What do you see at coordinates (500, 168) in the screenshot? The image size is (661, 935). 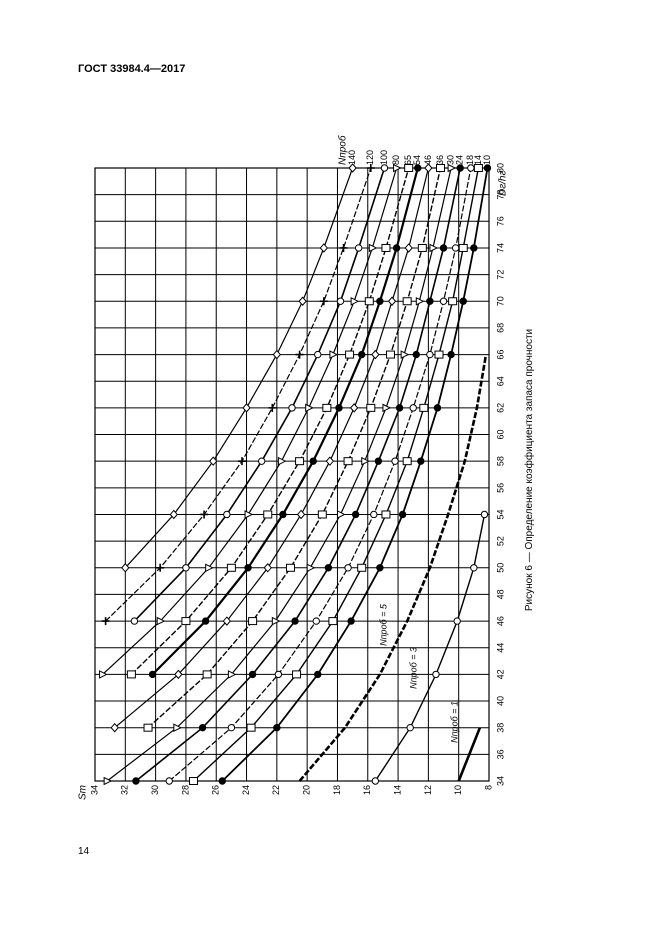 I see `x-tick-label: 80` at bounding box center [500, 168].